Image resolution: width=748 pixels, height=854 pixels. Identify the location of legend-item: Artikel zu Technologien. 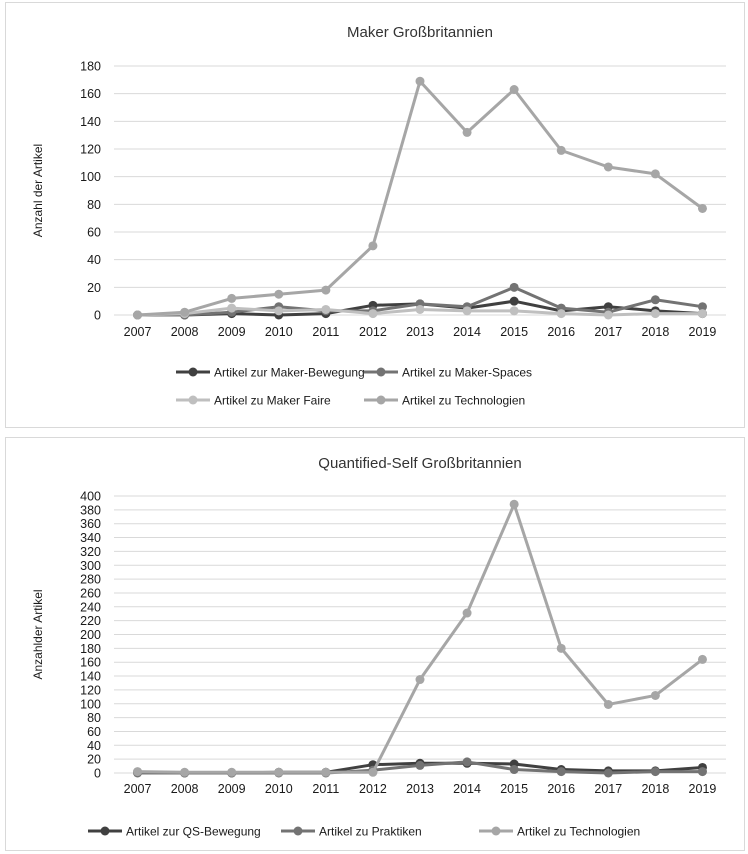
(559, 832).